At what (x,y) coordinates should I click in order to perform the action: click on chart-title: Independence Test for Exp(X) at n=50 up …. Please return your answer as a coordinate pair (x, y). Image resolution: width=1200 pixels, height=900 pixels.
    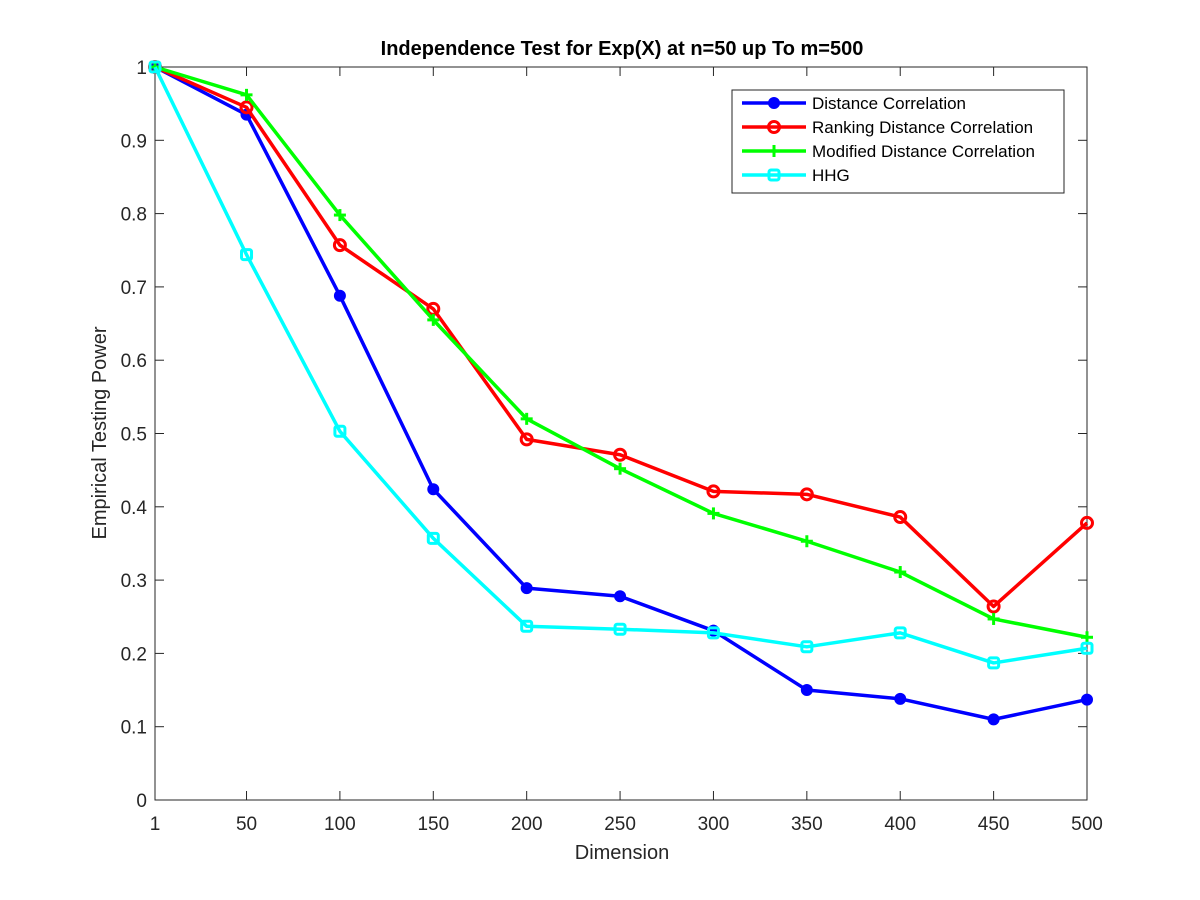
    Looking at the image, I should click on (622, 49).